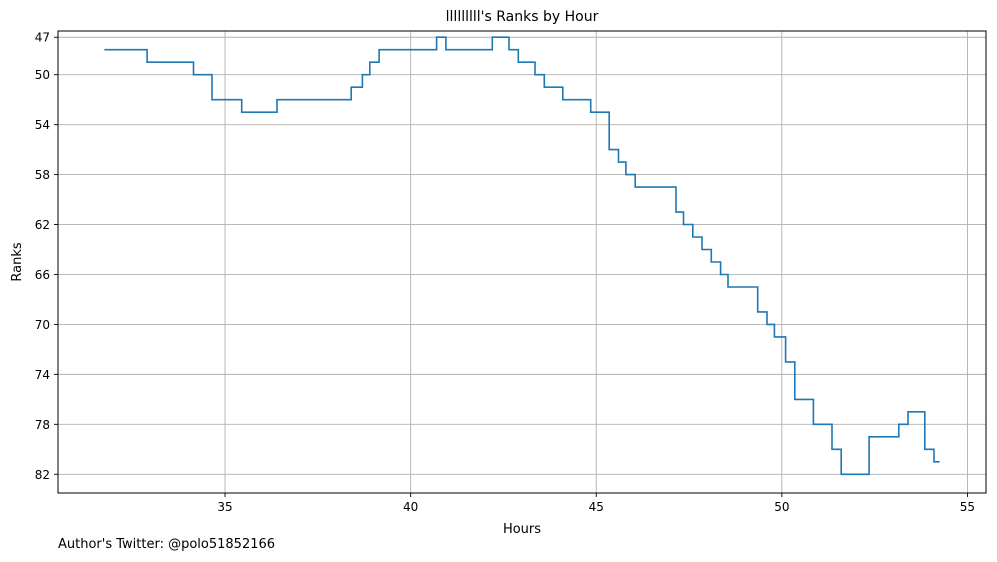 Image resolution: width=997 pixels, height=562 pixels. I want to click on y-tick-label: 54, so click(42, 125).